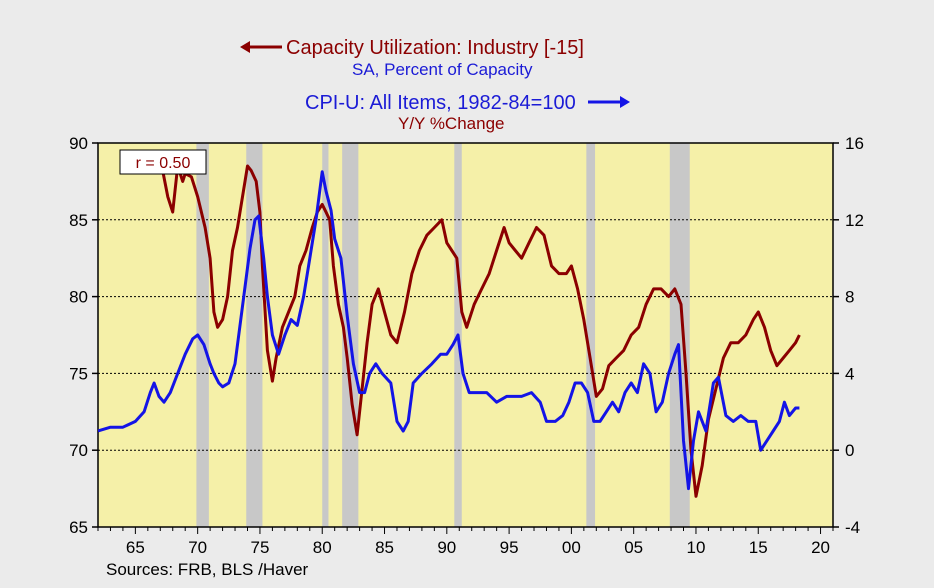  I want to click on x-tick-label: 70, so click(197, 547).